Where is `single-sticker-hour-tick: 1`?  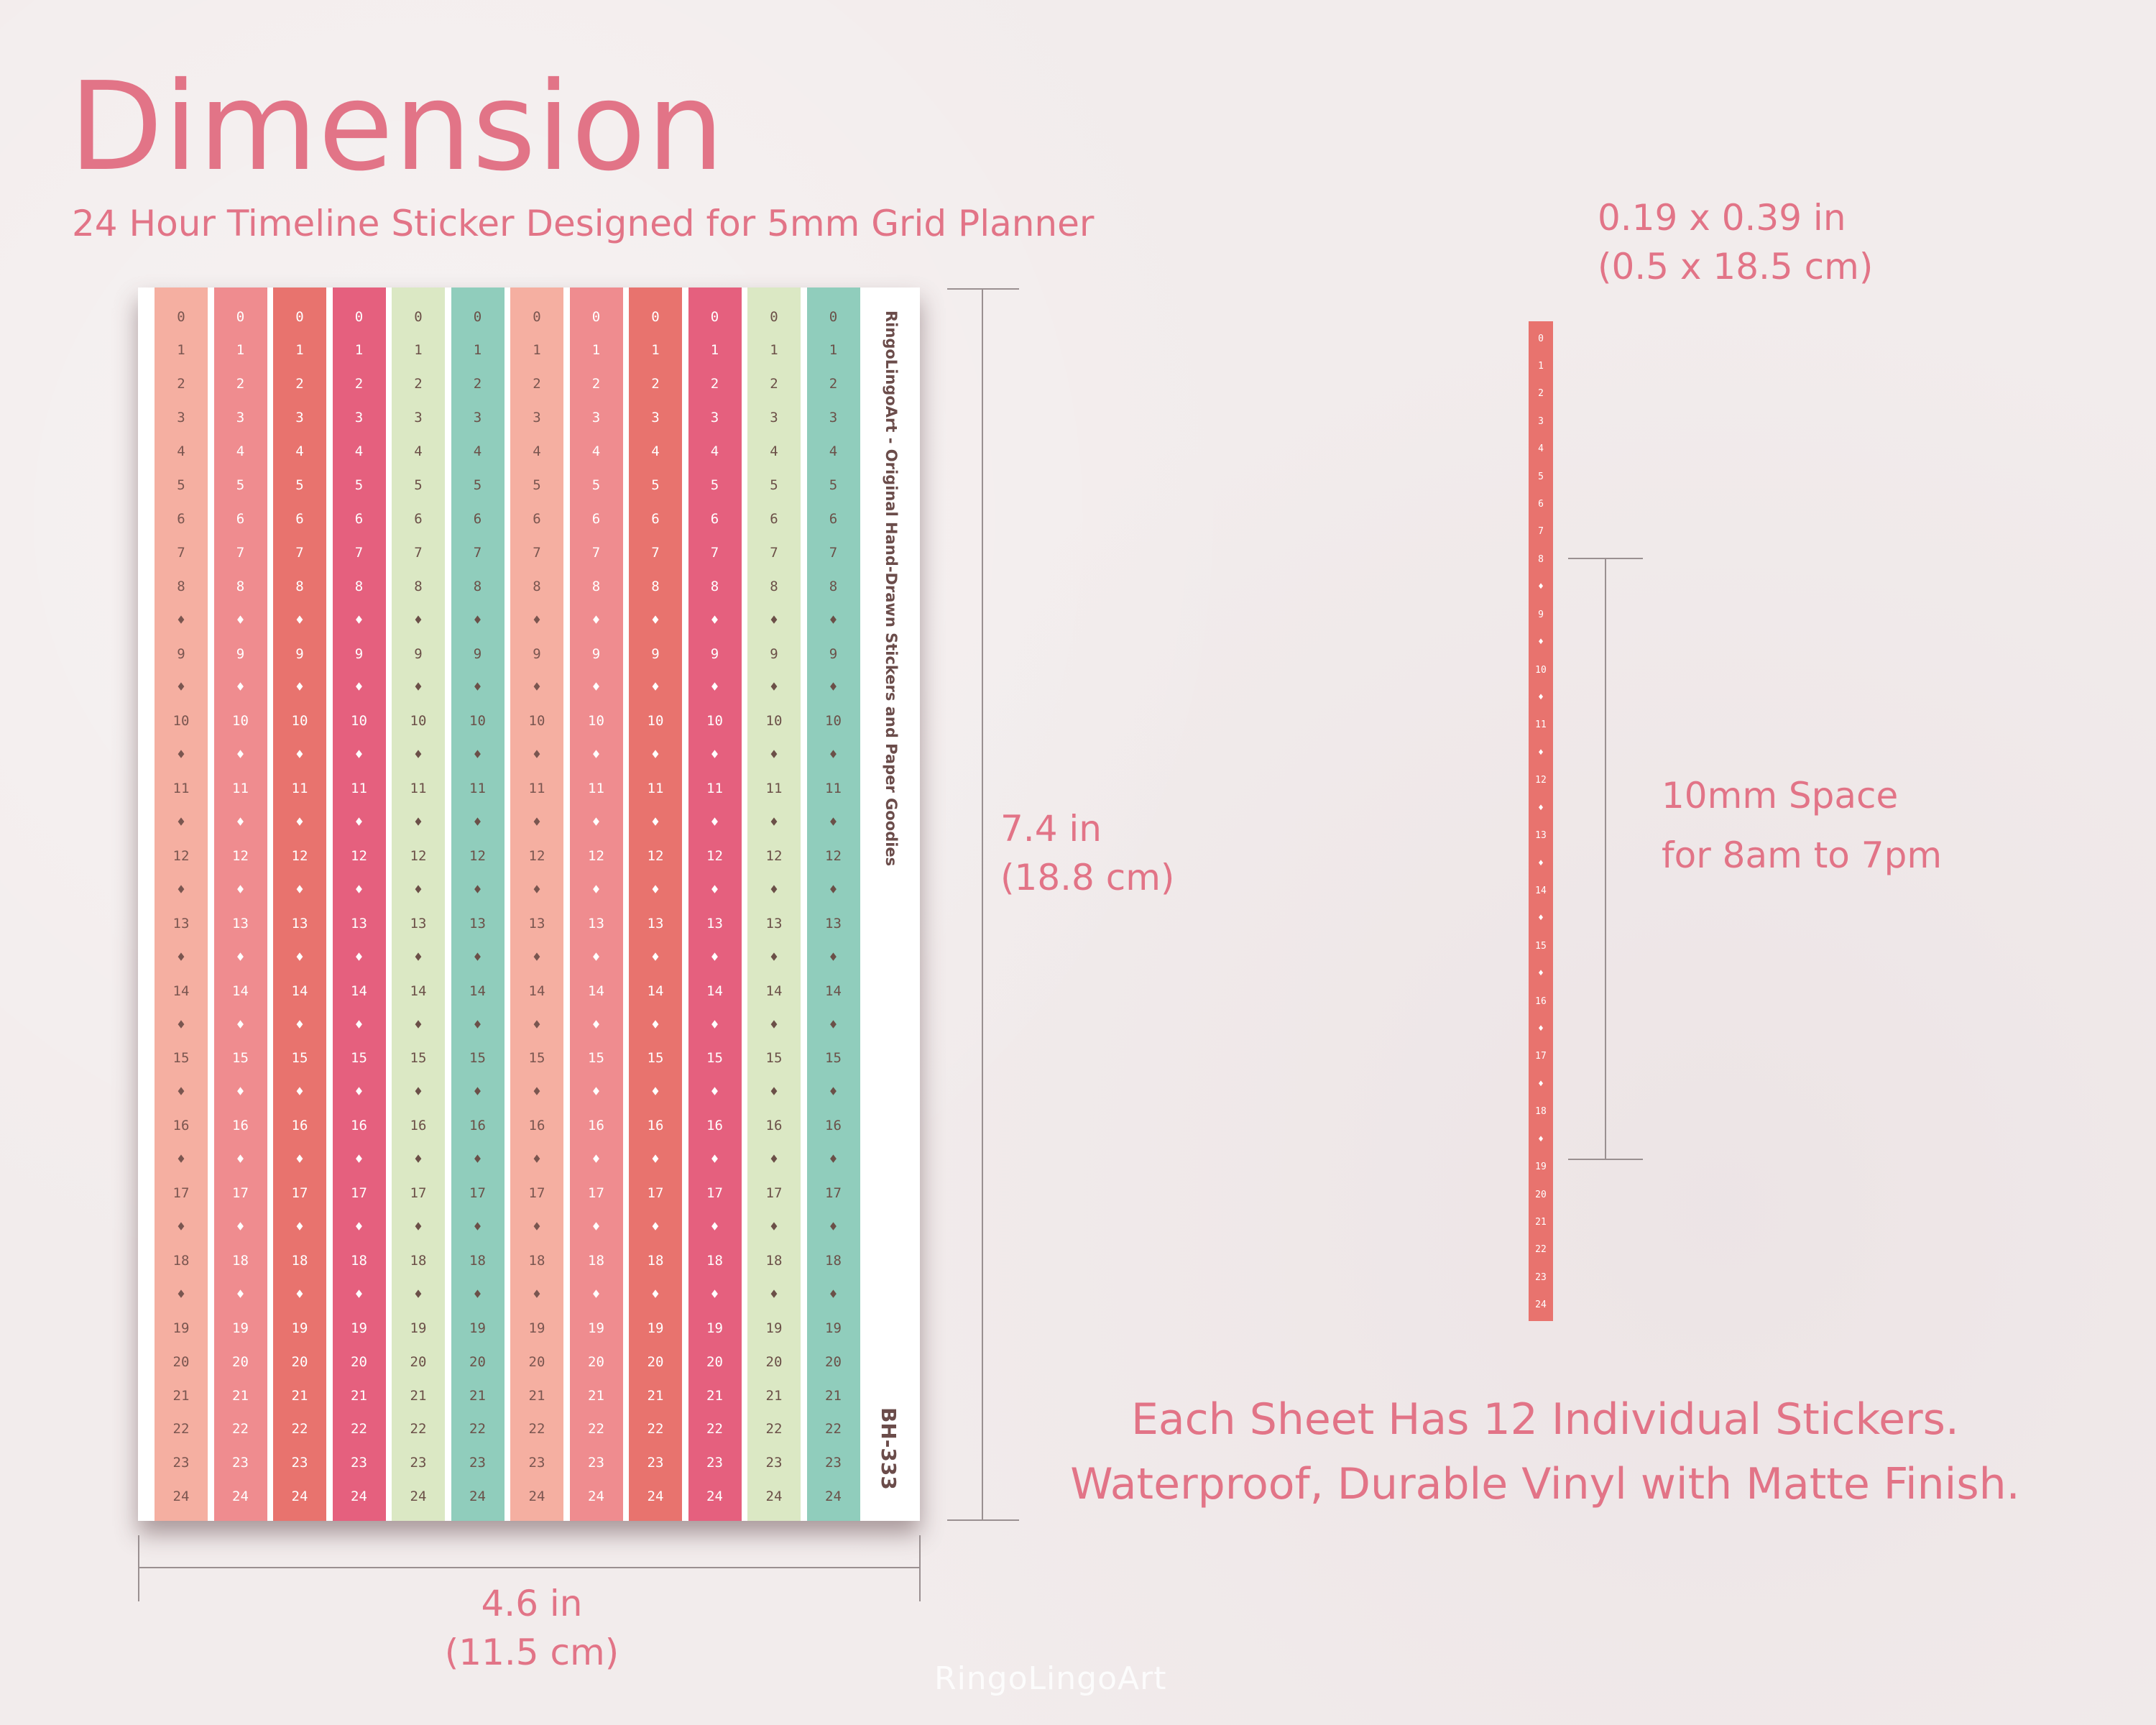
single-sticker-hour-tick: 1 is located at coordinates (1541, 366).